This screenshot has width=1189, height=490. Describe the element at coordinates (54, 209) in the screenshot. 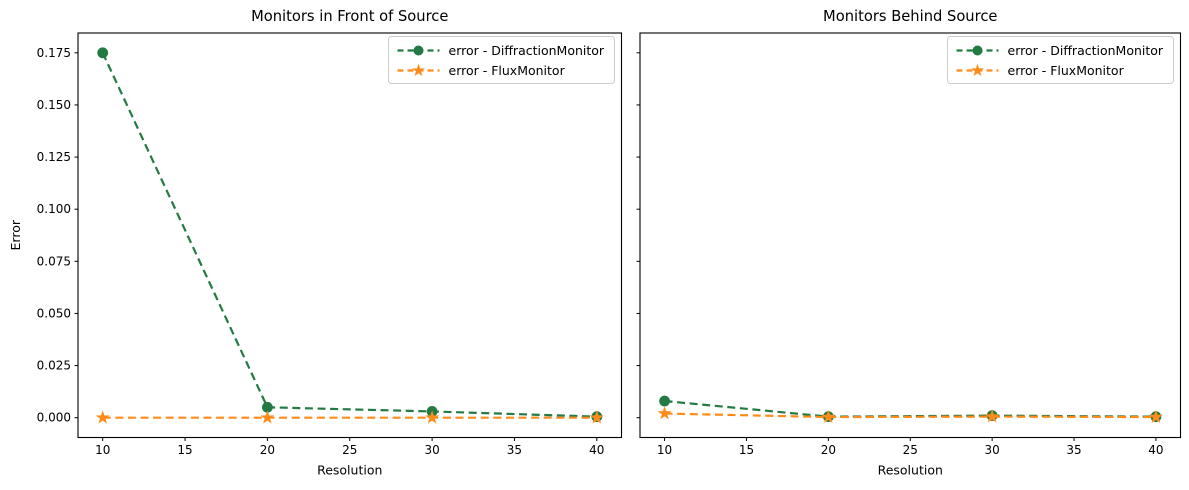

I see `y-tick-label: 0.100` at that location.